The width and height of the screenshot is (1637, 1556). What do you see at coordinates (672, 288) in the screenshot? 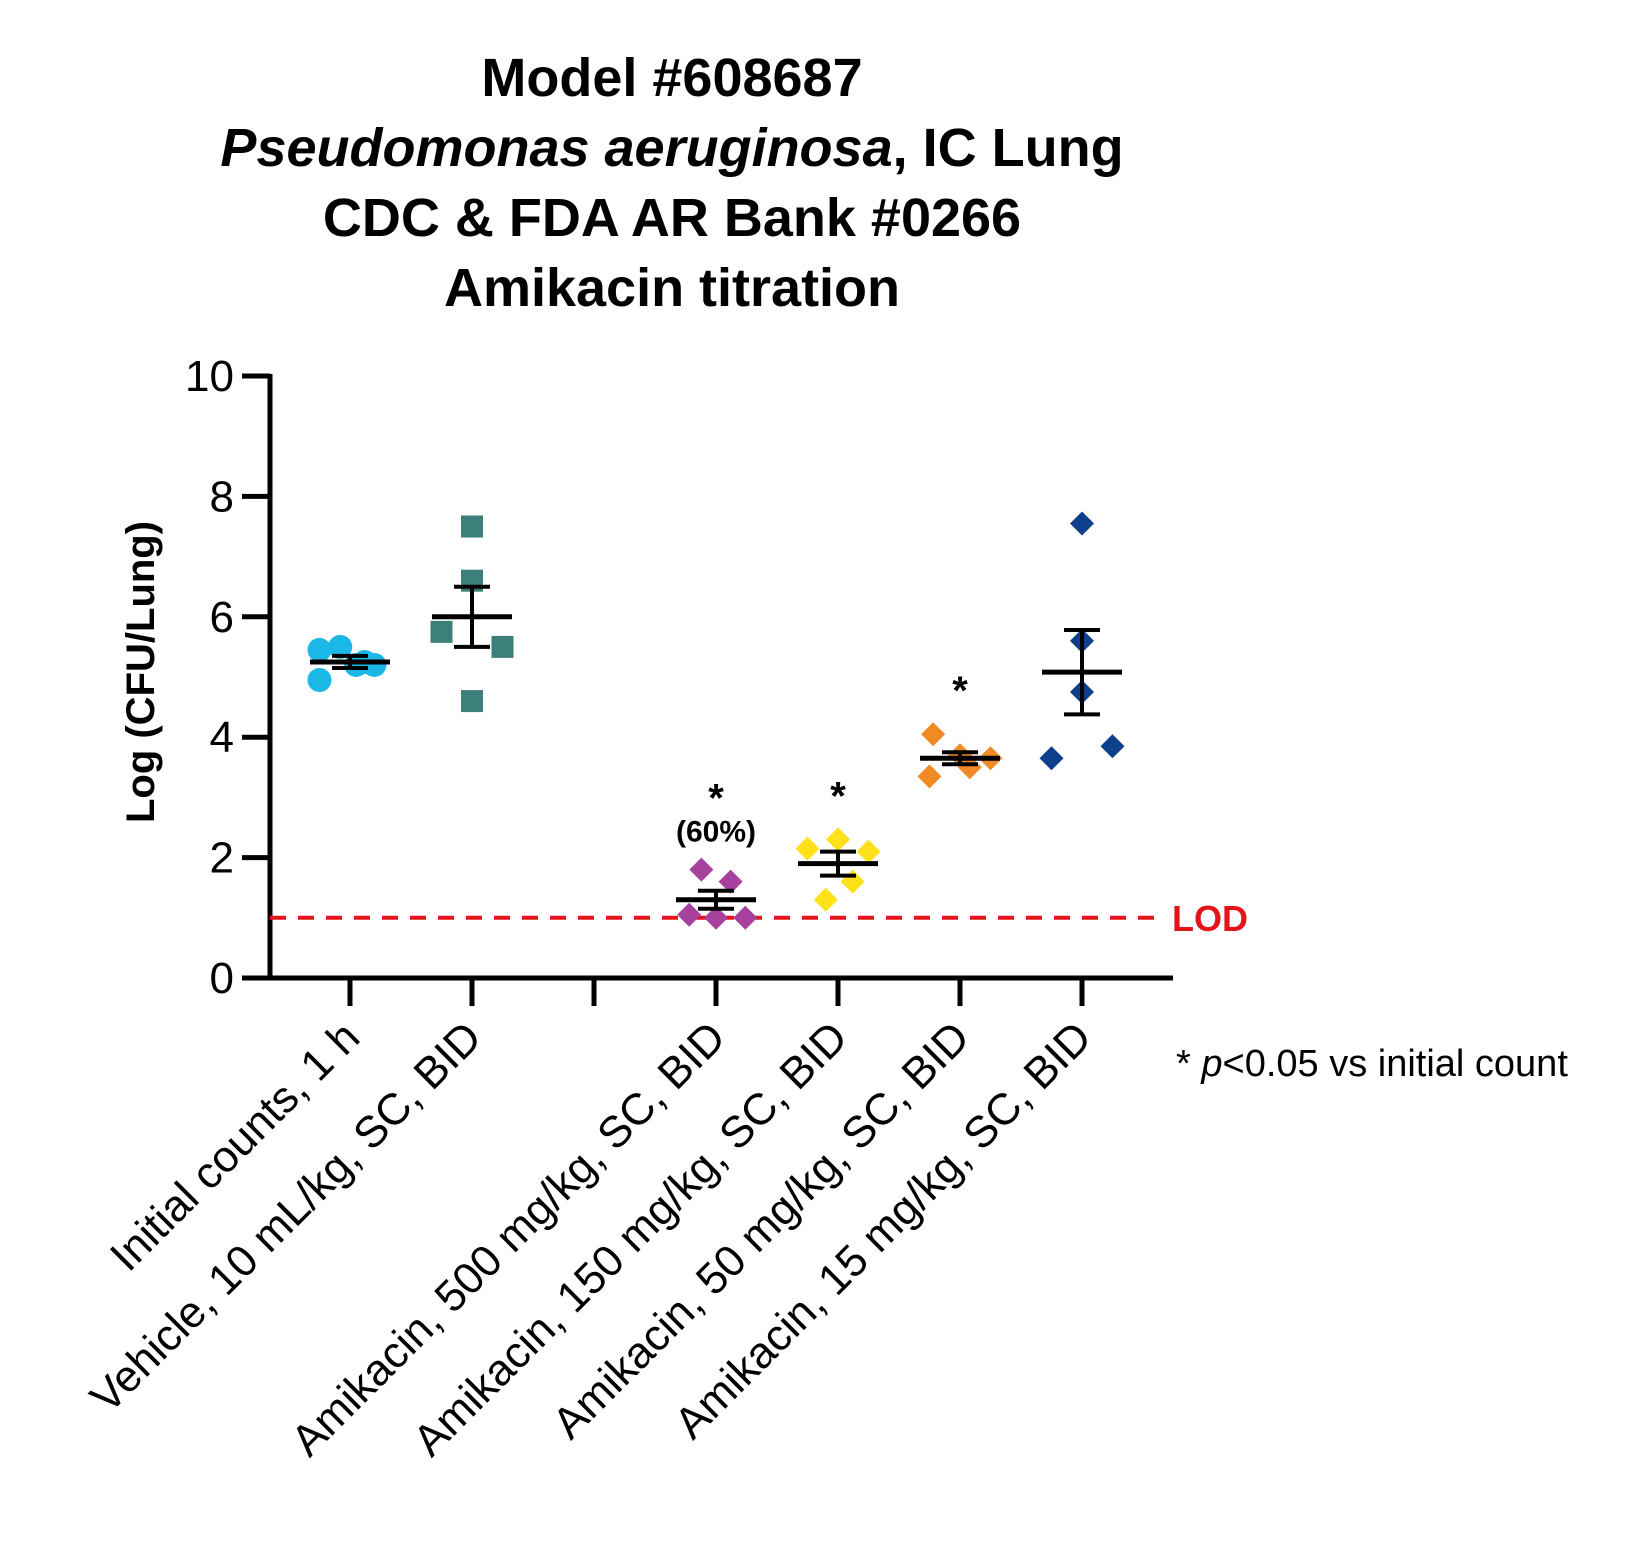
I see `title-line-4: Amikacin titration` at bounding box center [672, 288].